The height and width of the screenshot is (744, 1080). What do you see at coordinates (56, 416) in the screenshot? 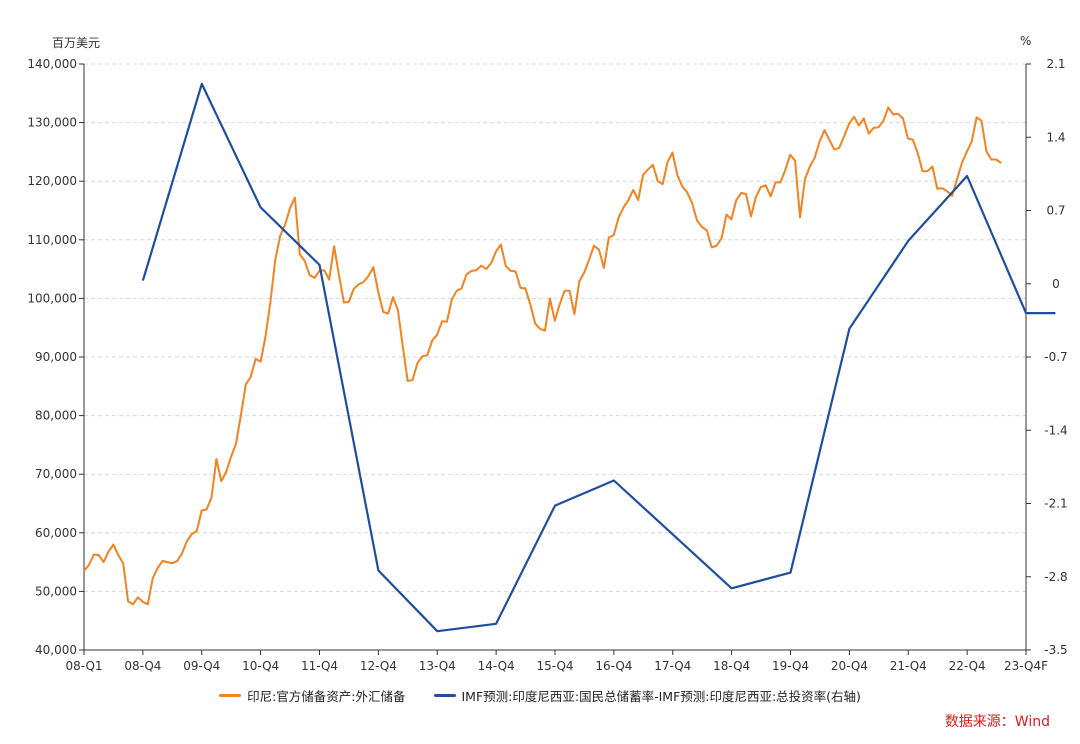
I see `left-tick-label: 80,000` at bounding box center [56, 416].